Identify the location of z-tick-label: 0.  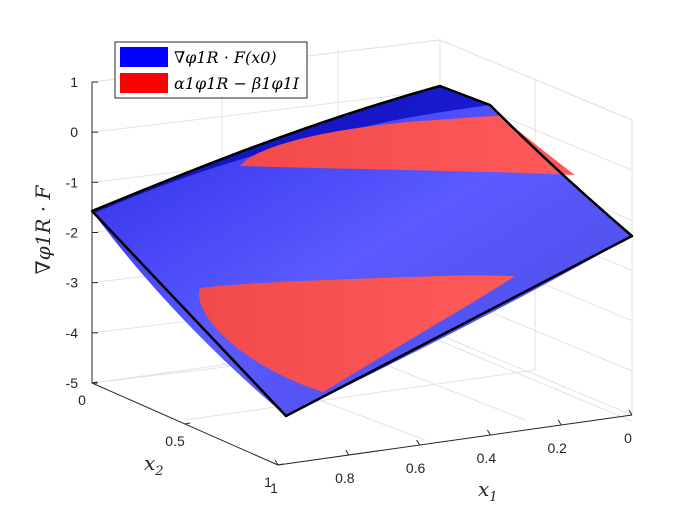
(74, 132).